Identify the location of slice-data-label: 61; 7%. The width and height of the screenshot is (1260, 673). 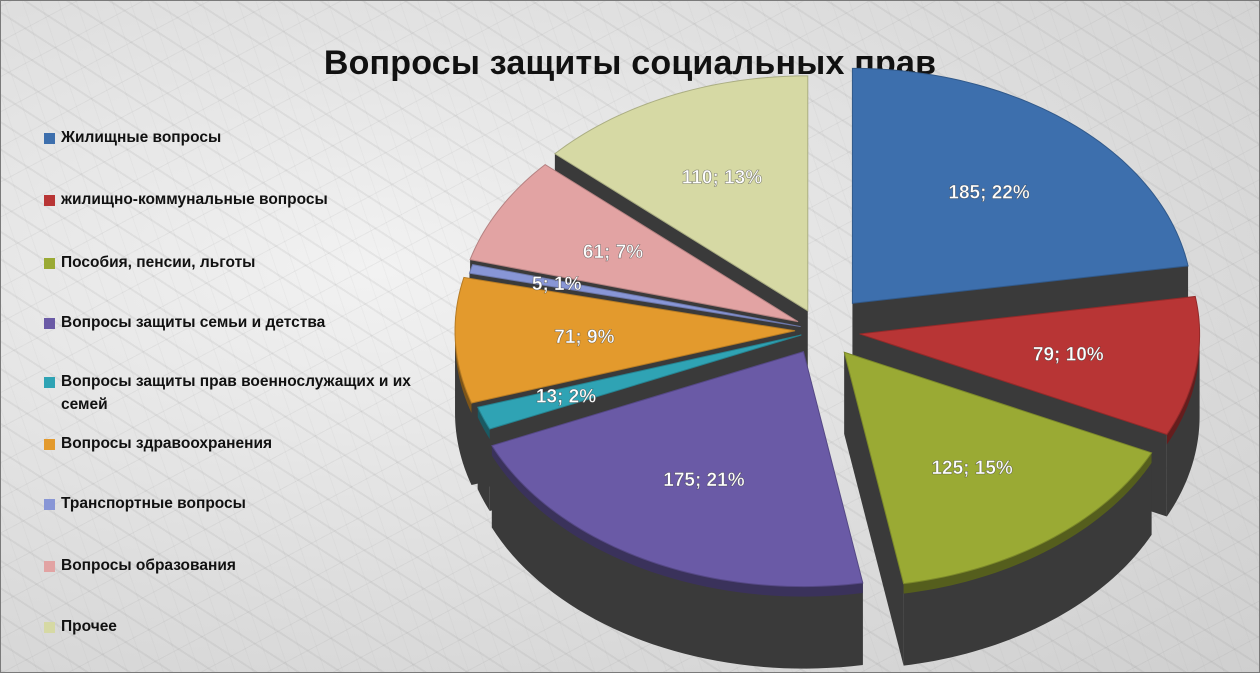
(613, 252).